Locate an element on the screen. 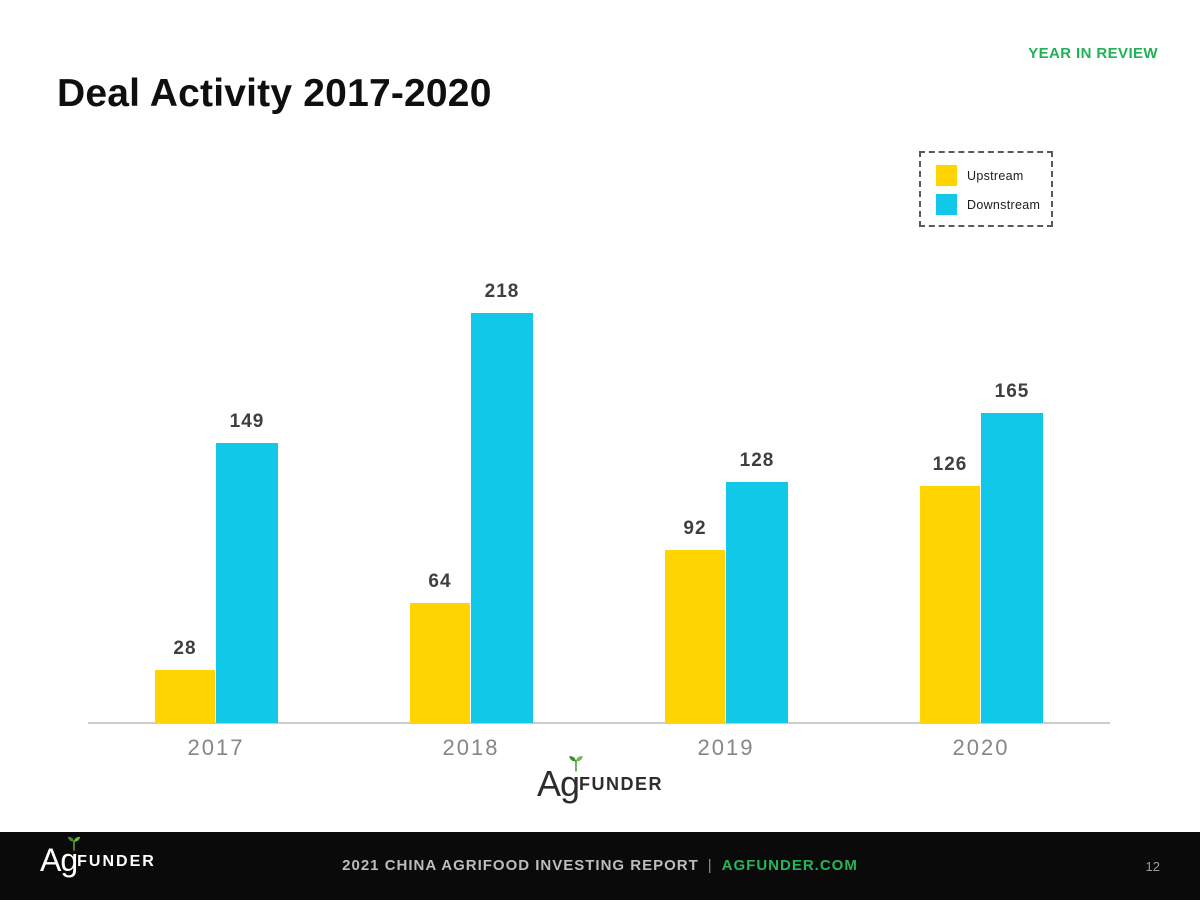  legend-label-downstream: Downstream is located at coordinates (1004, 204).